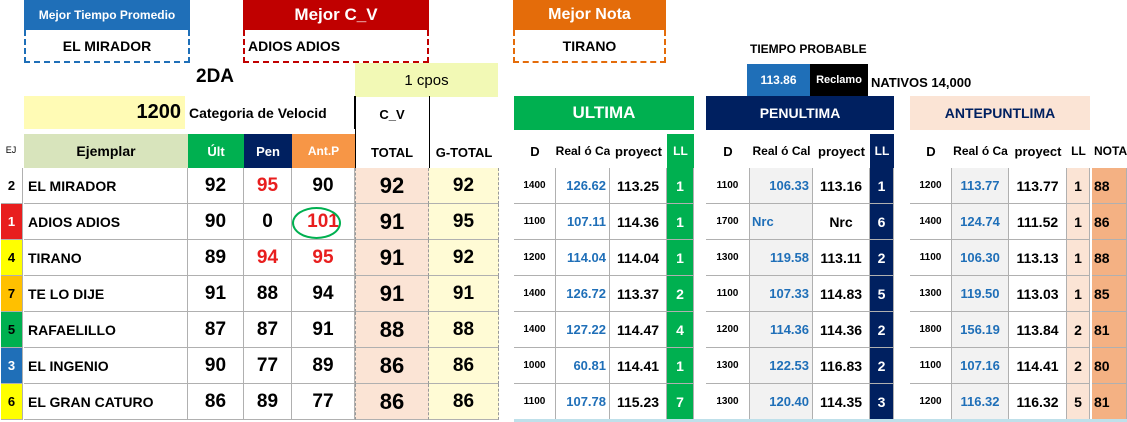 This screenshot has width=1127, height=422. I want to click on bottom-line, so click(820, 420).